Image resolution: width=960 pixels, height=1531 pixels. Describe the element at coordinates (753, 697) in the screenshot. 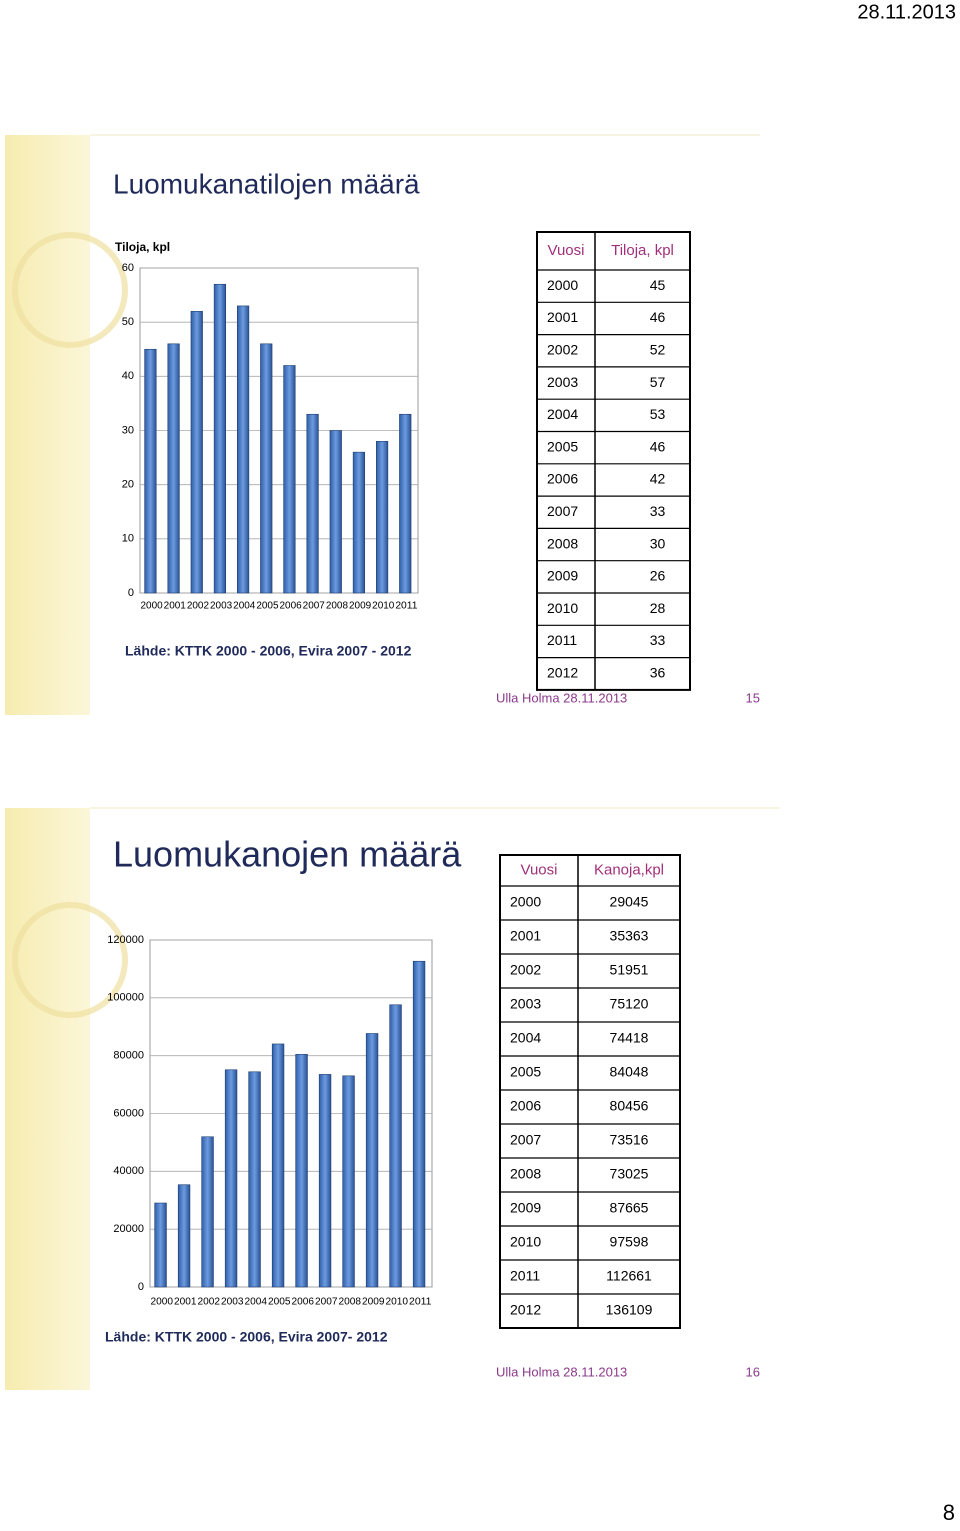

I see `slide-number: 15` at that location.